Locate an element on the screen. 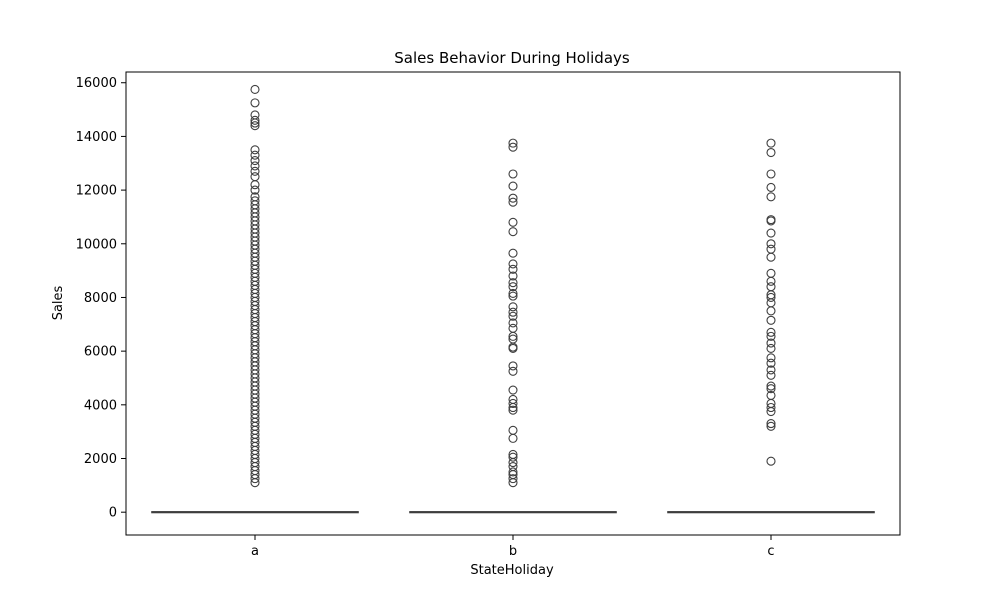 This screenshot has width=1000, height=600. y-tick-label: 8000 is located at coordinates (100, 298).